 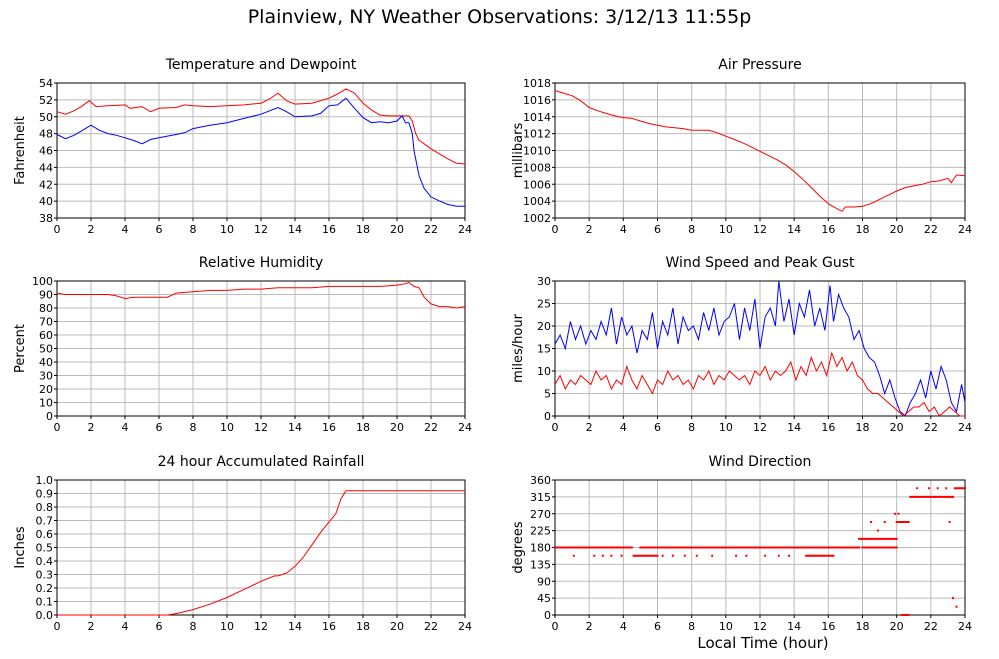 What do you see at coordinates (45, 588) in the screenshot?
I see `y-tick-label: 0.2` at bounding box center [45, 588].